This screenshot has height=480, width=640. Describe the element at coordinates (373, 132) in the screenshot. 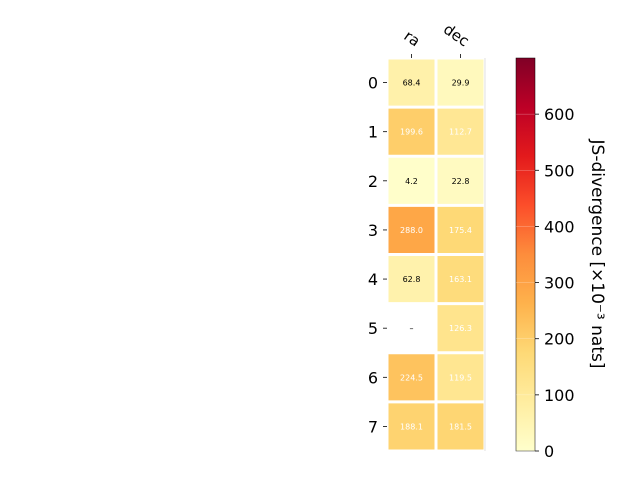

I see `row-label: 1` at that location.